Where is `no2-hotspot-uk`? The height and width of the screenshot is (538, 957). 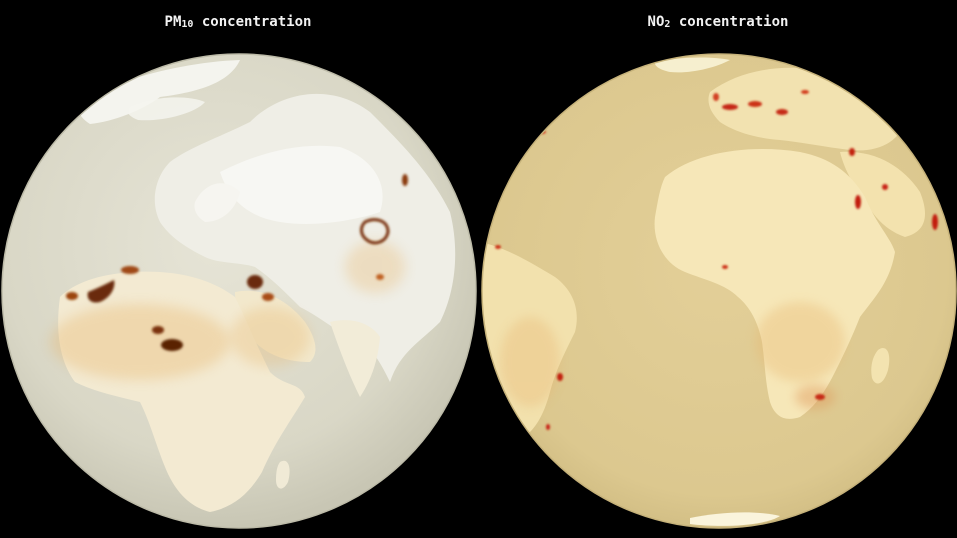
no2-hotspot-uk is located at coordinates (716, 97).